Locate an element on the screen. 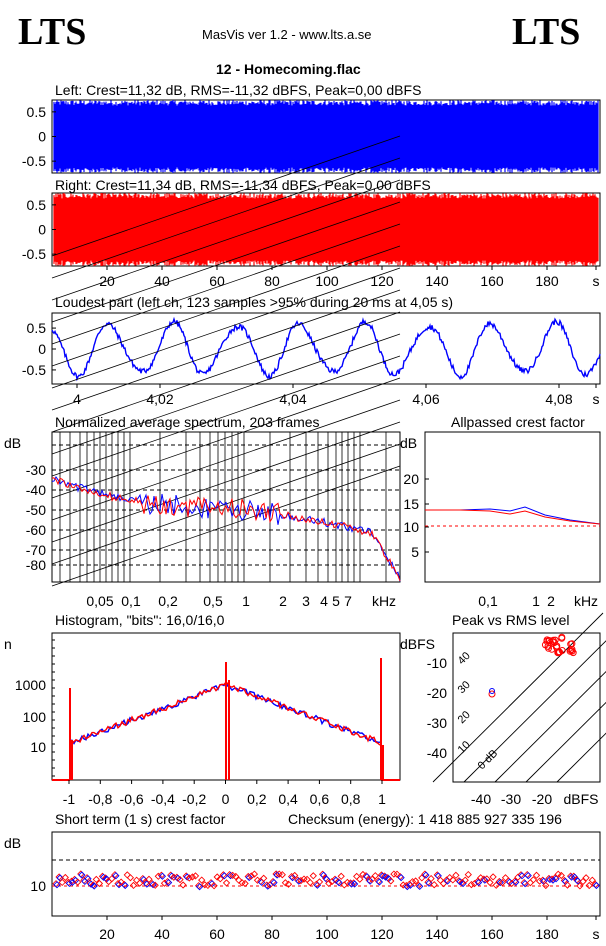  diagonal-label: 10 is located at coordinates (464, 747).